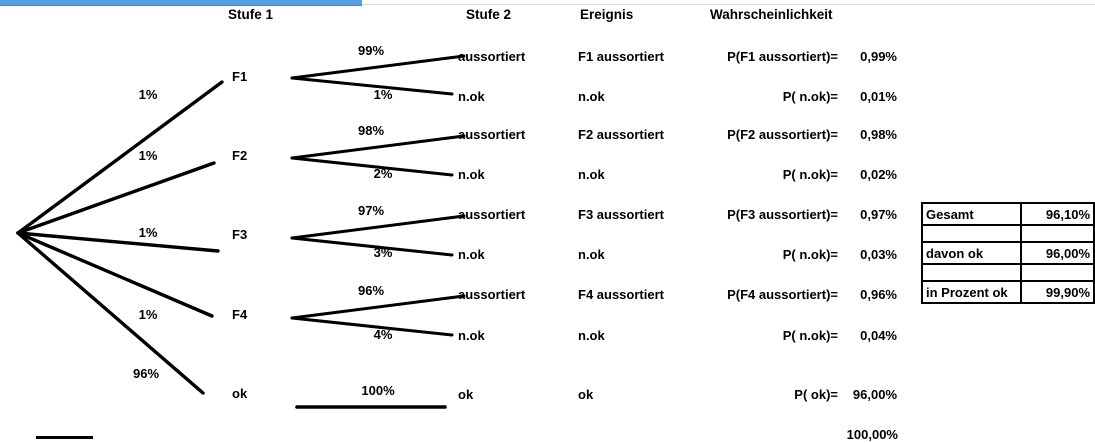 The width and height of the screenshot is (1095, 443). Describe the element at coordinates (621, 56) in the screenshot. I see `event-label: F1 aussortiert` at that location.